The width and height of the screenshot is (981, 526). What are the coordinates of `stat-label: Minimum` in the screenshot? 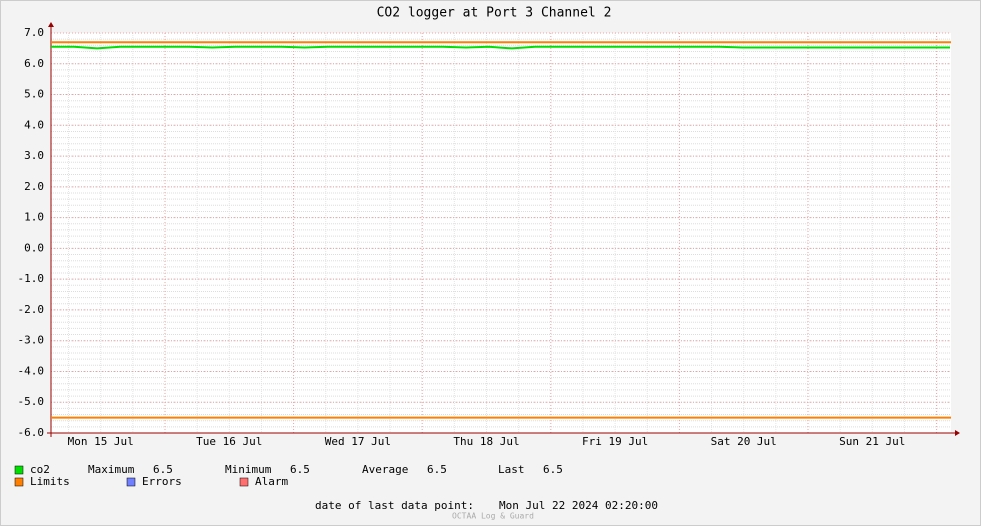 It's located at (248, 469).